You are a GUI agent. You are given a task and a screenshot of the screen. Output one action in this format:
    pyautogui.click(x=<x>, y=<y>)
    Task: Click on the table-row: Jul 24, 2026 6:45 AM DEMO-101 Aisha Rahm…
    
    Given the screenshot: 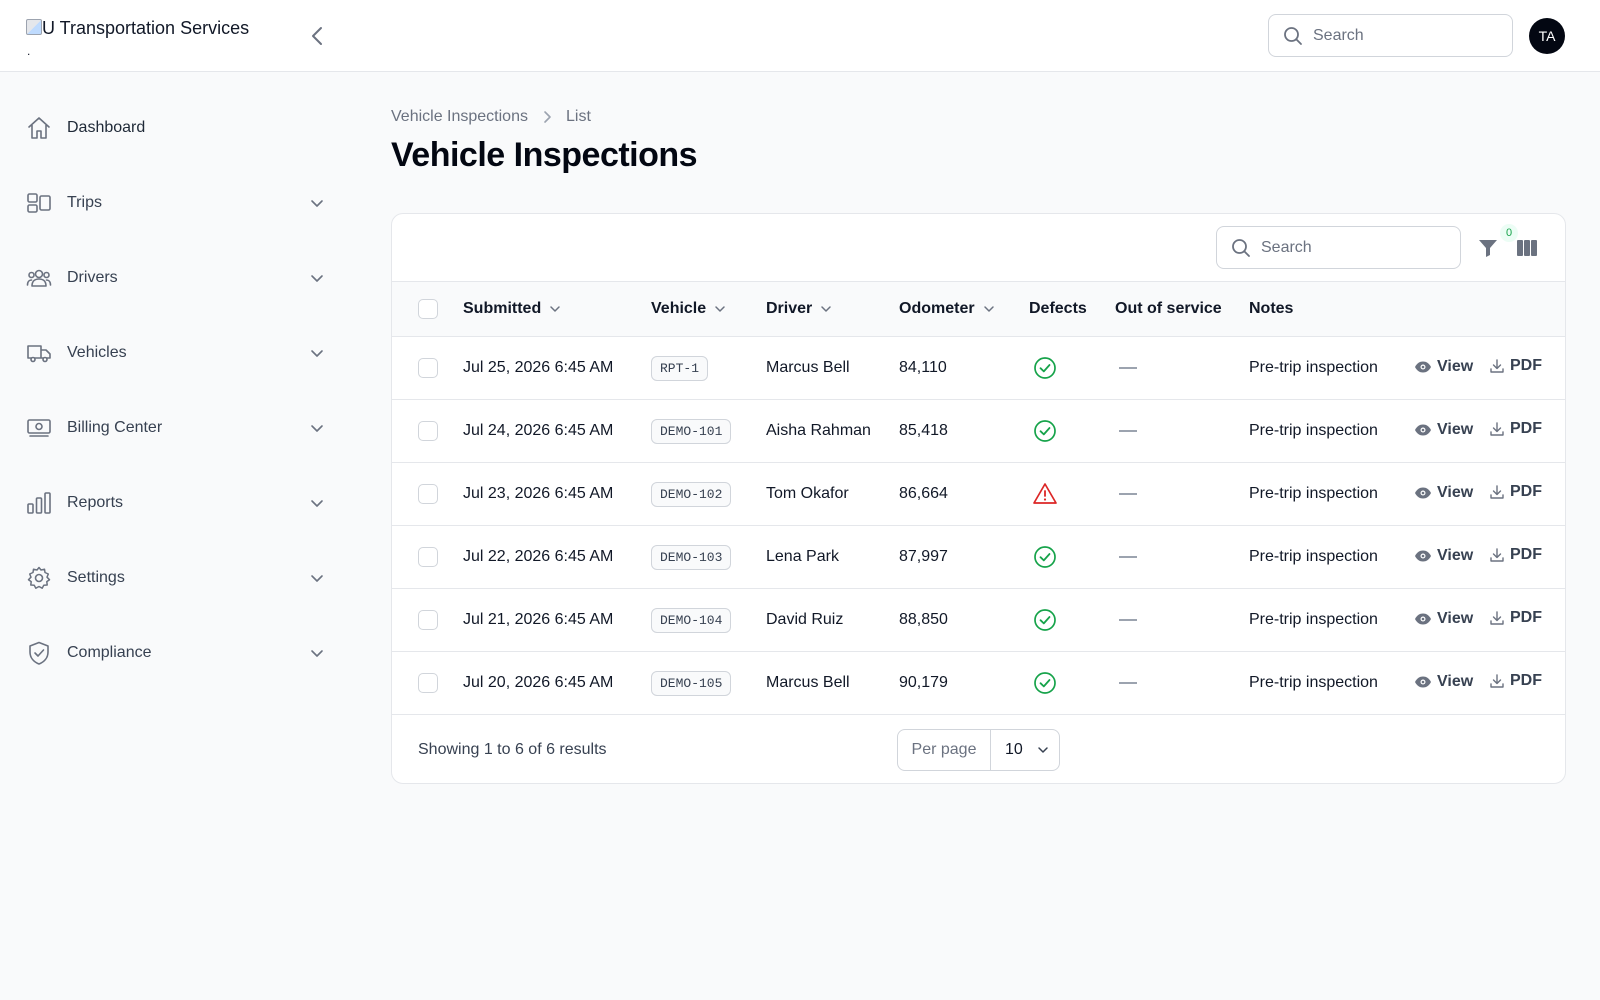 What is the action you would take?
    pyautogui.click(x=978, y=431)
    